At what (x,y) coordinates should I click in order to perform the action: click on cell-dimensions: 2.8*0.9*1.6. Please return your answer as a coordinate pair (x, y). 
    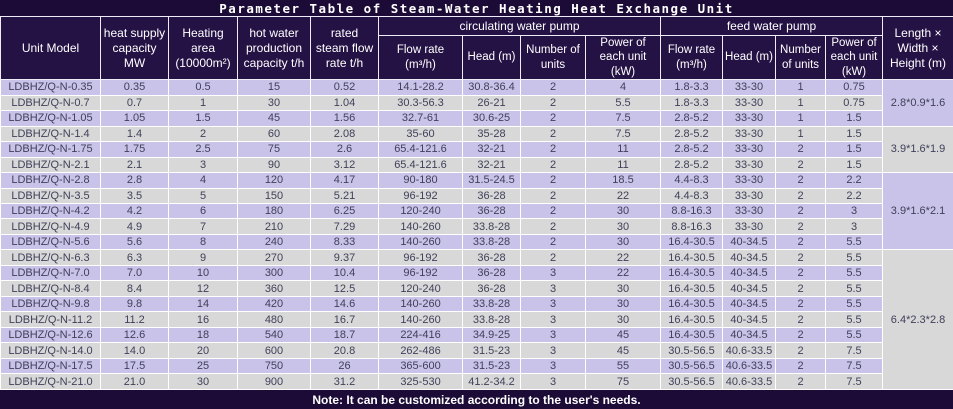
    Looking at the image, I should click on (917, 103).